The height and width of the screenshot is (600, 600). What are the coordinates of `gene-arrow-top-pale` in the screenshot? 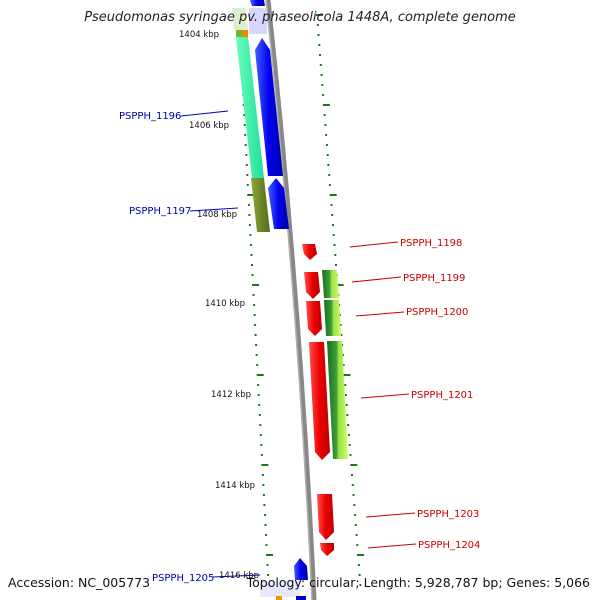 It's located at (258, 21).